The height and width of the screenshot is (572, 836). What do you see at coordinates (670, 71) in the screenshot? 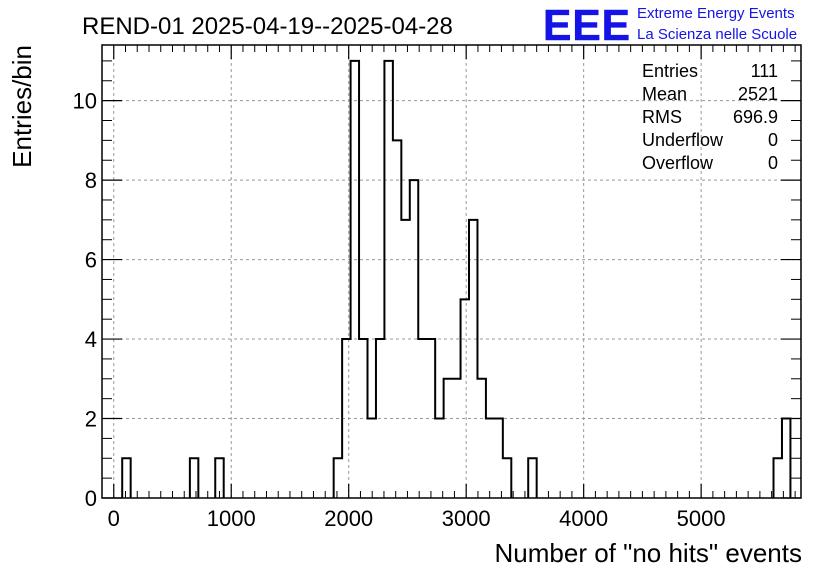
I see `stat-label-entries: Entries` at bounding box center [670, 71].